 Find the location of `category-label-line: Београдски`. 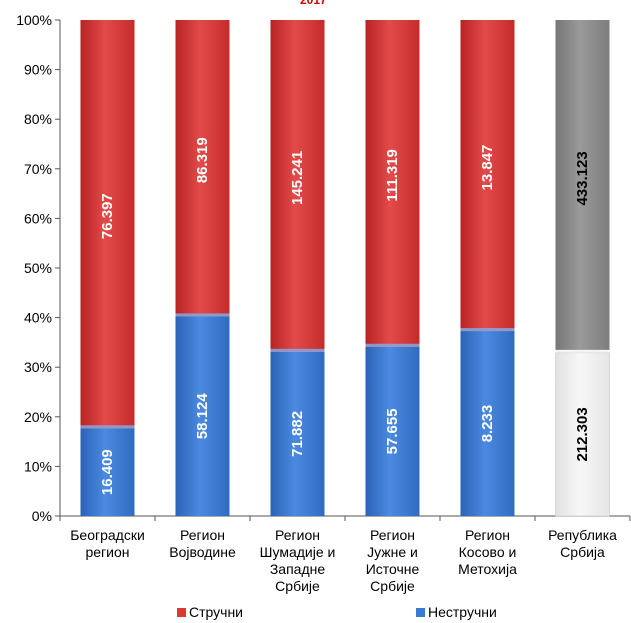

category-label-line: Београдски is located at coordinates (107, 535).